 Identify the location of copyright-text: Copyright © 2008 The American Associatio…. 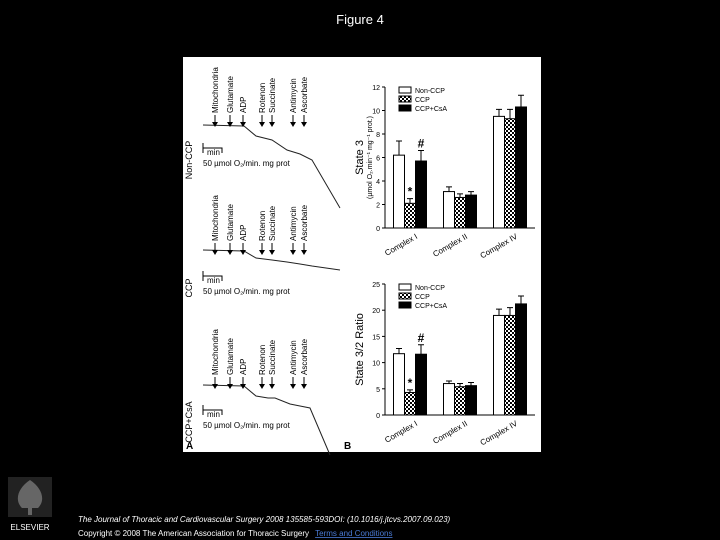
(193, 533).